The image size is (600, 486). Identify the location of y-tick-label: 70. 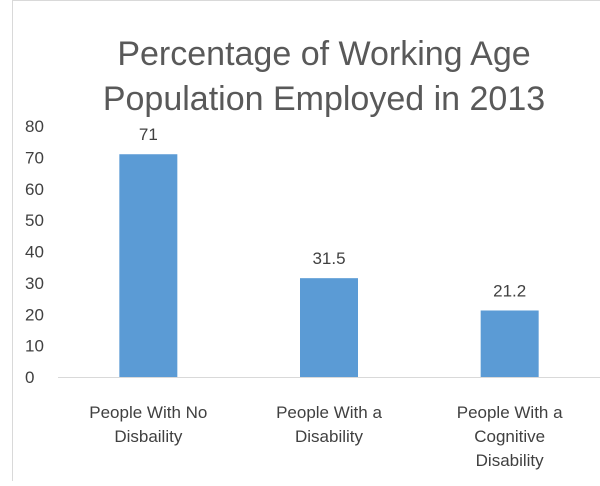
(34, 157).